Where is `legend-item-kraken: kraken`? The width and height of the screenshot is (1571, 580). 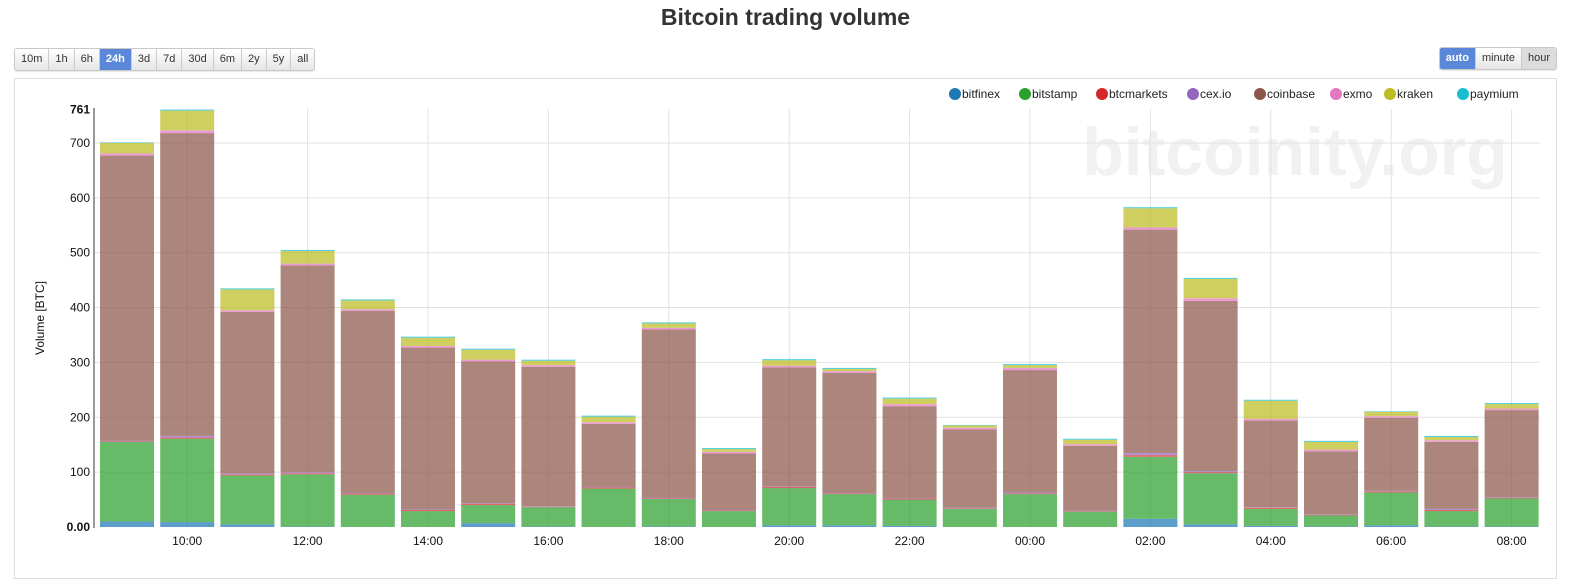 legend-item-kraken: kraken is located at coordinates (1415, 94).